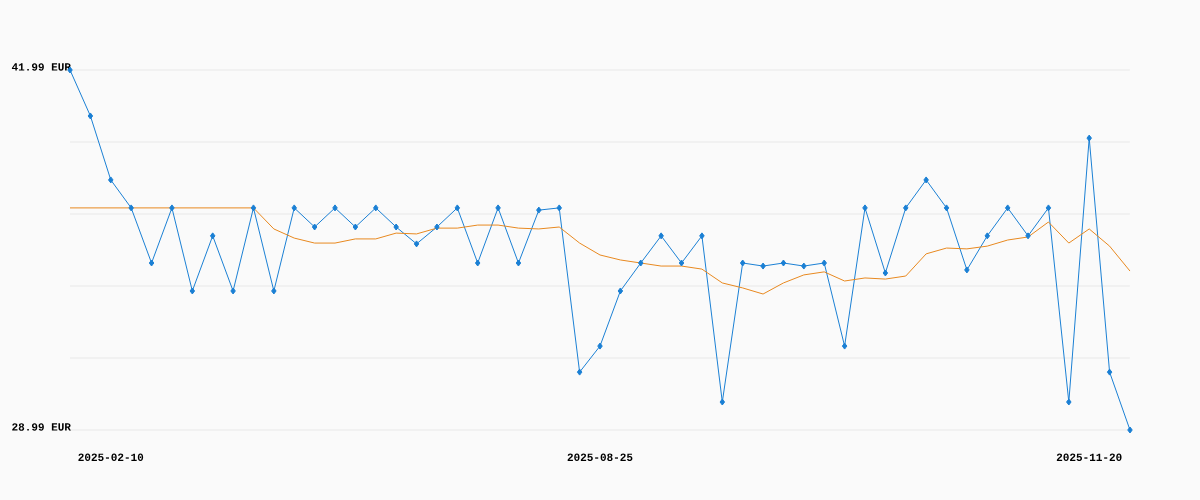  I want to click on x-tick-label: 2025-11-20, so click(1089, 457).